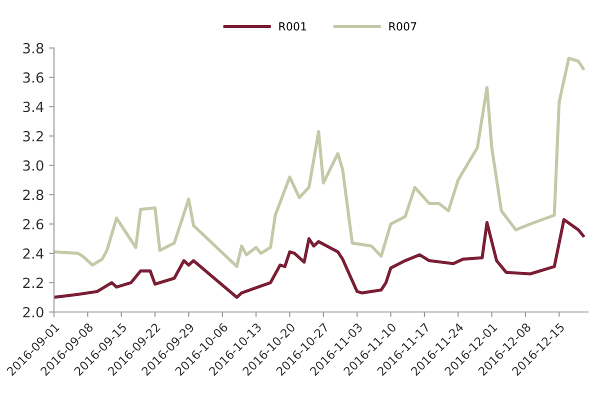  Describe the element at coordinates (33, 253) in the screenshot. I see `y-tick-label: 2.4` at that location.